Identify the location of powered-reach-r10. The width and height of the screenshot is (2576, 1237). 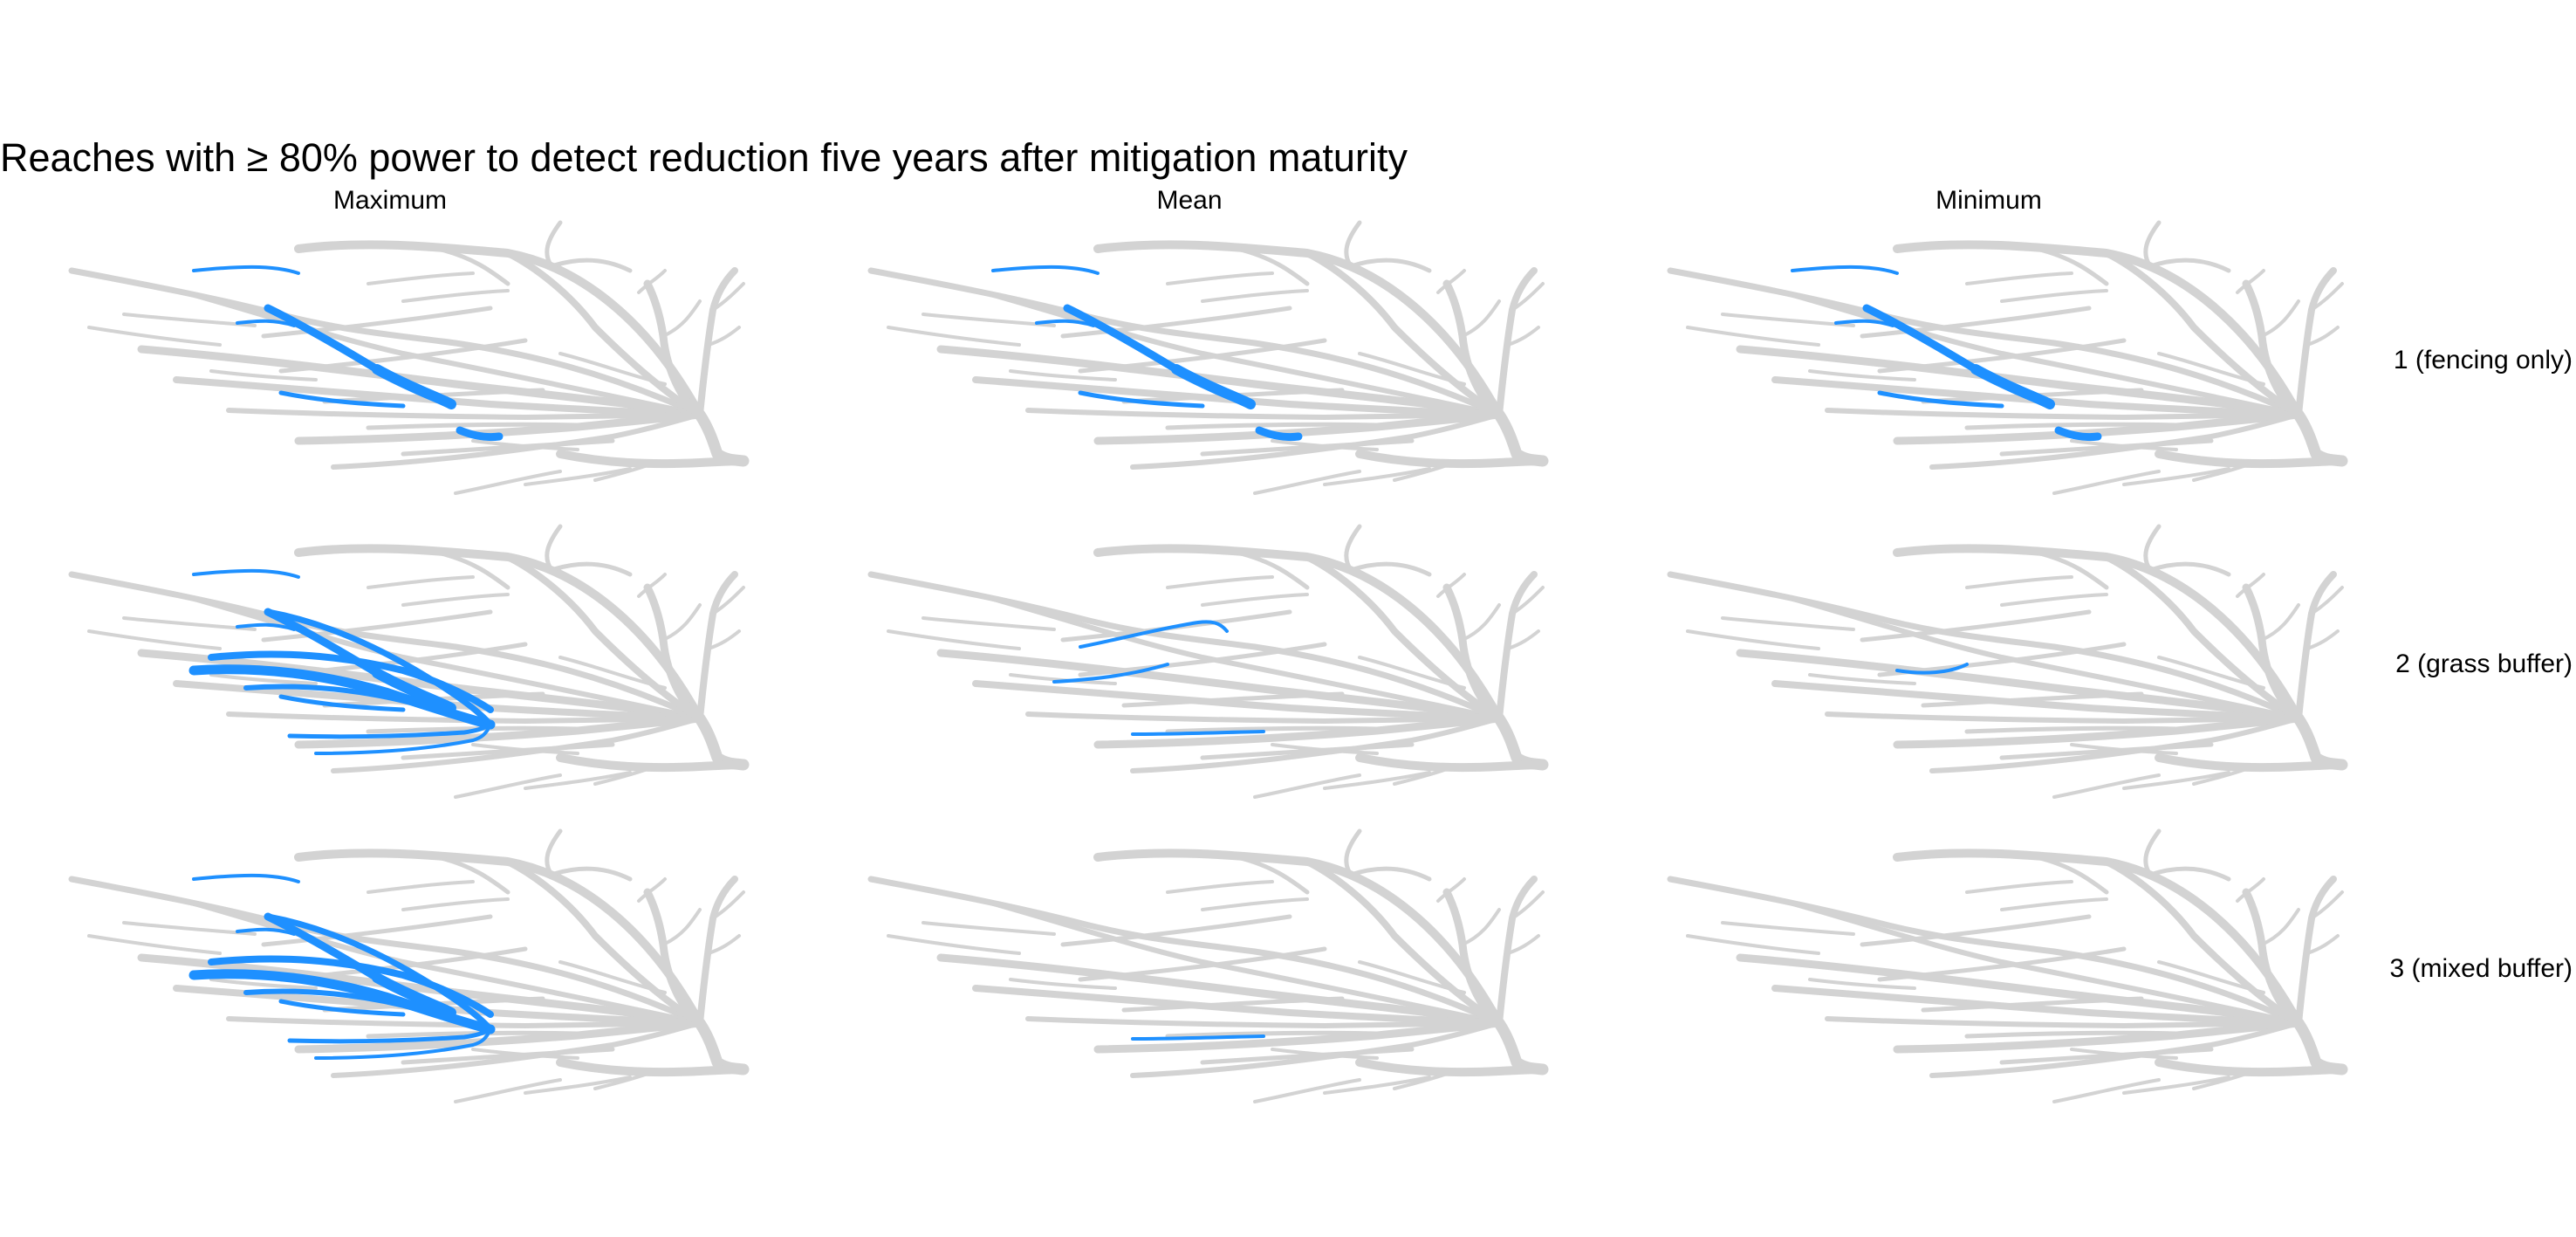
(379, 973).